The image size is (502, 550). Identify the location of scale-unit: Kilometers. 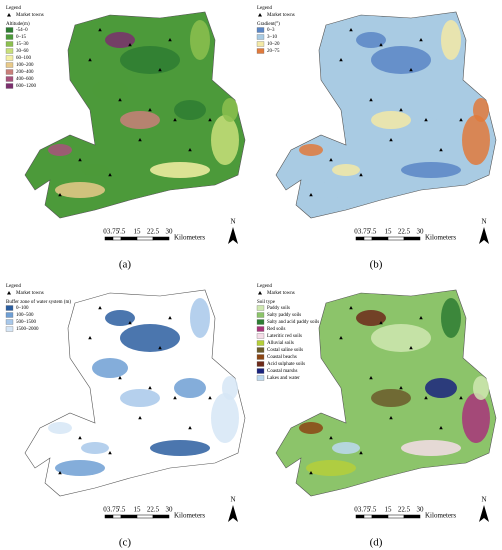
(440, 238).